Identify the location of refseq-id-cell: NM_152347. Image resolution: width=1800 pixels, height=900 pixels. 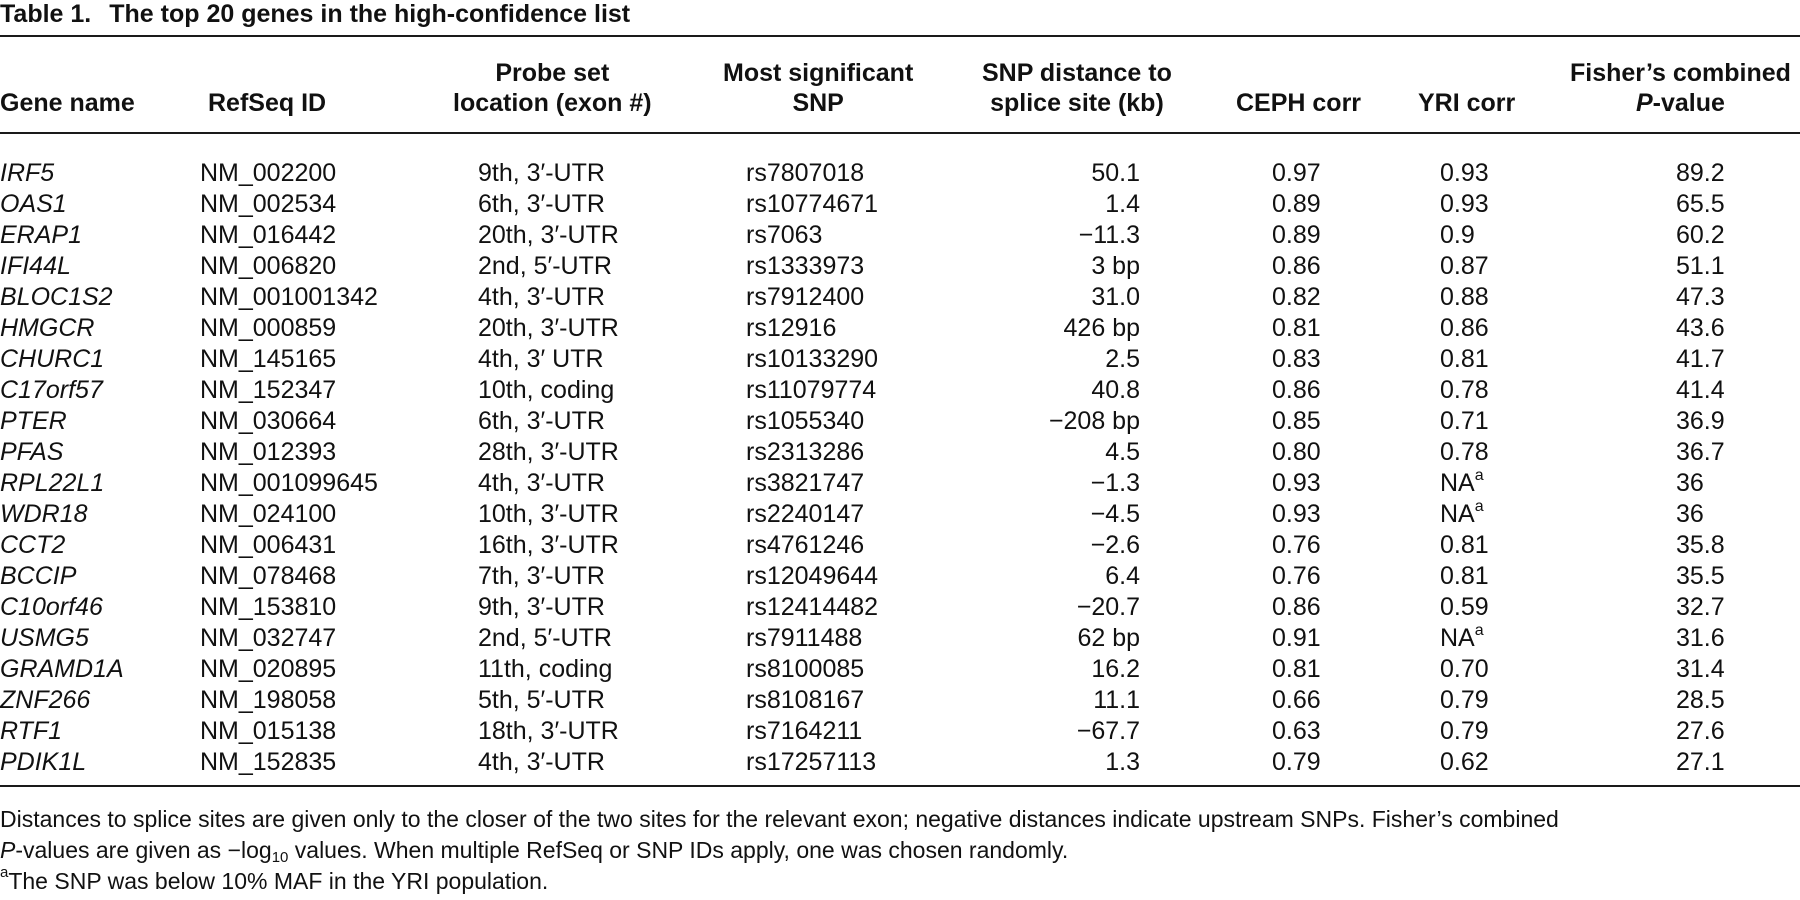
(268, 390).